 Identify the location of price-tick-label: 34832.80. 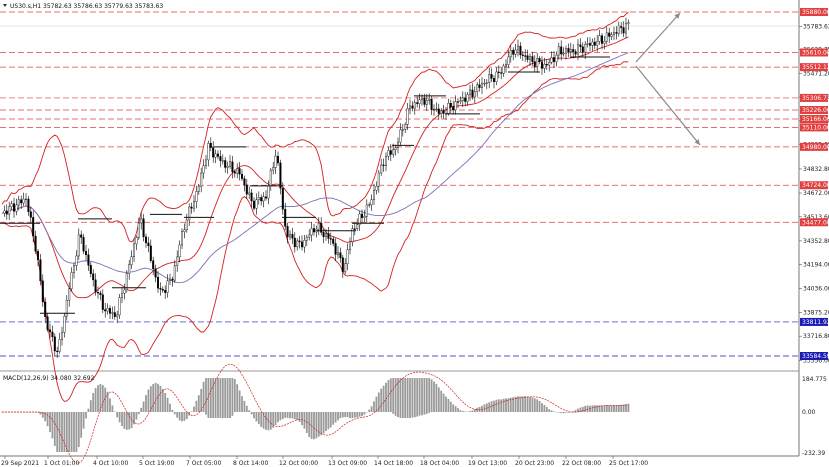
(816, 169).